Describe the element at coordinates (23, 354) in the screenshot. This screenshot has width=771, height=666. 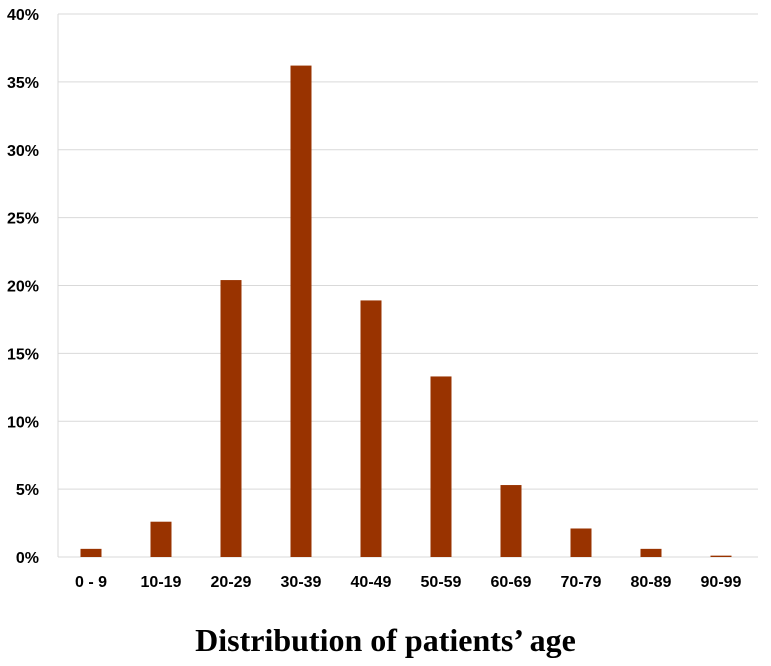
I see `y-tick-label: 15%` at that location.